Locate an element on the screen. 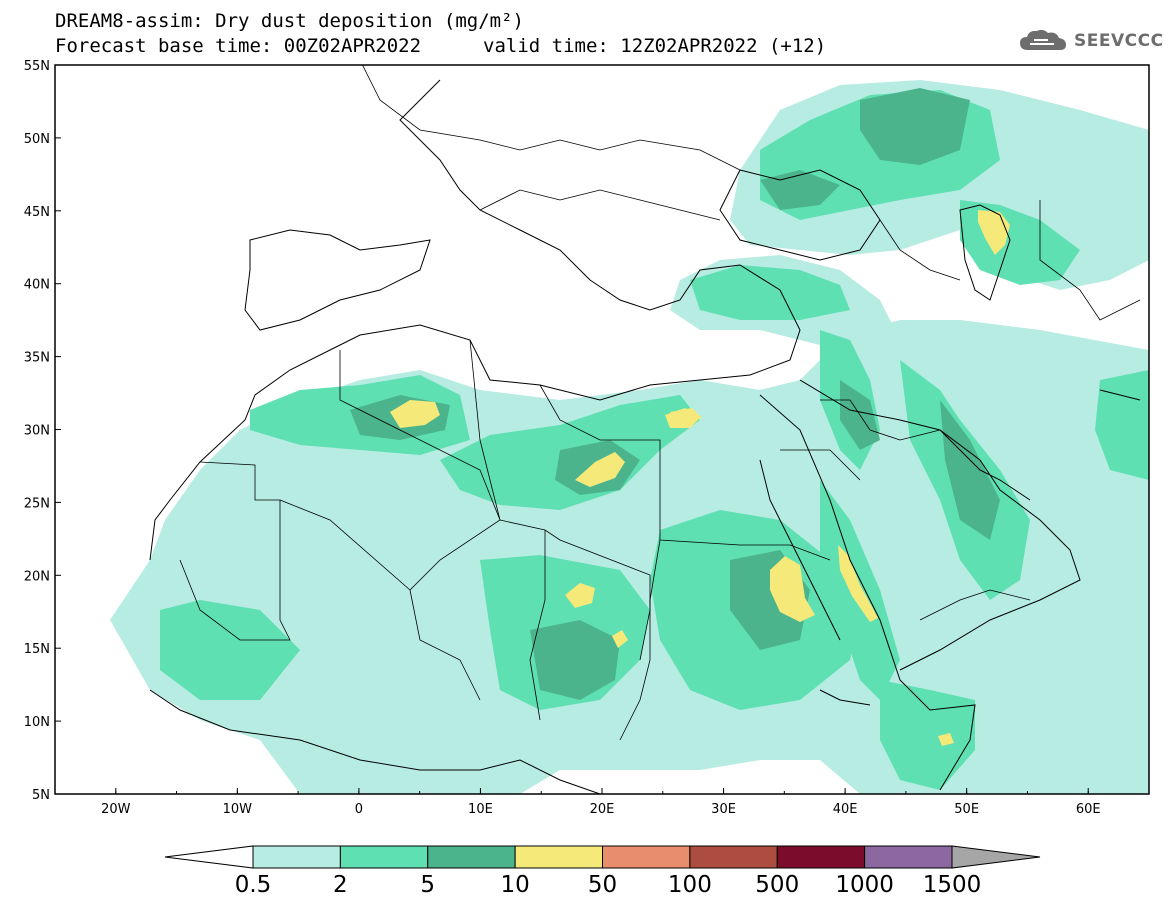 The height and width of the screenshot is (907, 1165). lon-tick-label: 50E is located at coordinates (966, 809).